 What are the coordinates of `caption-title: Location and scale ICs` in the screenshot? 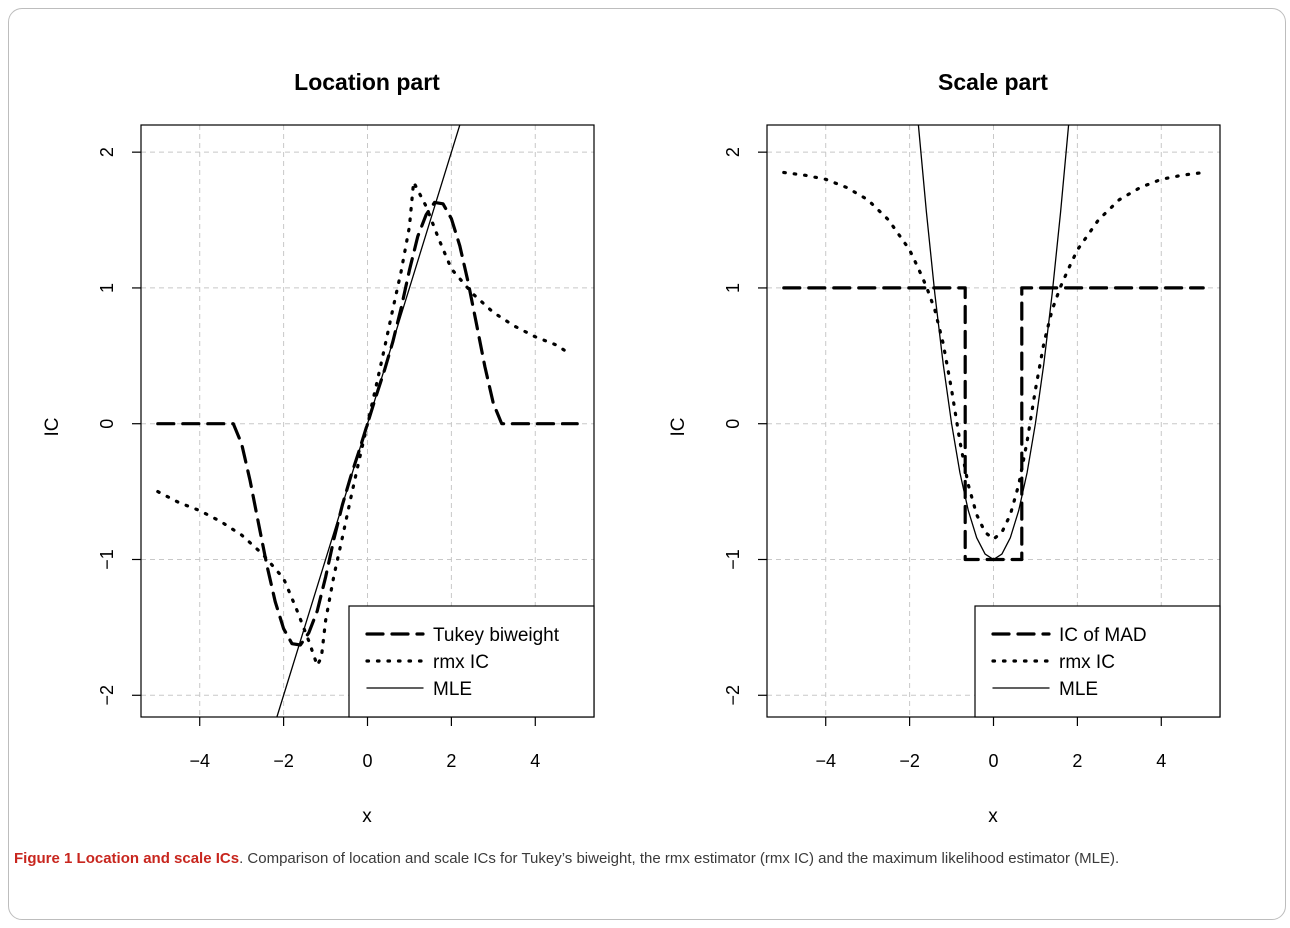 It's located at (158, 858).